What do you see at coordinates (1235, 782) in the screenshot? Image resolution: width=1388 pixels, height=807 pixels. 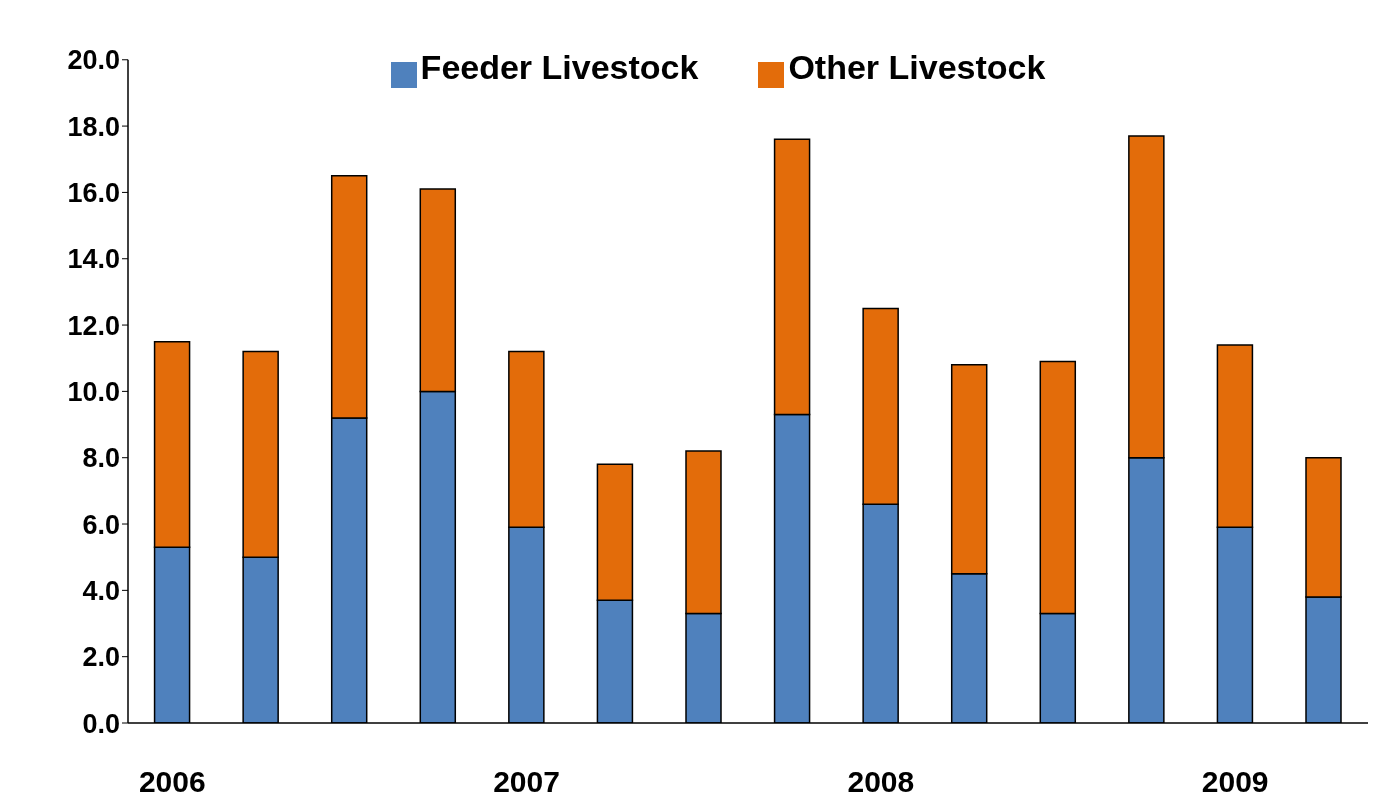 I see `x-tick-label: 2009` at bounding box center [1235, 782].